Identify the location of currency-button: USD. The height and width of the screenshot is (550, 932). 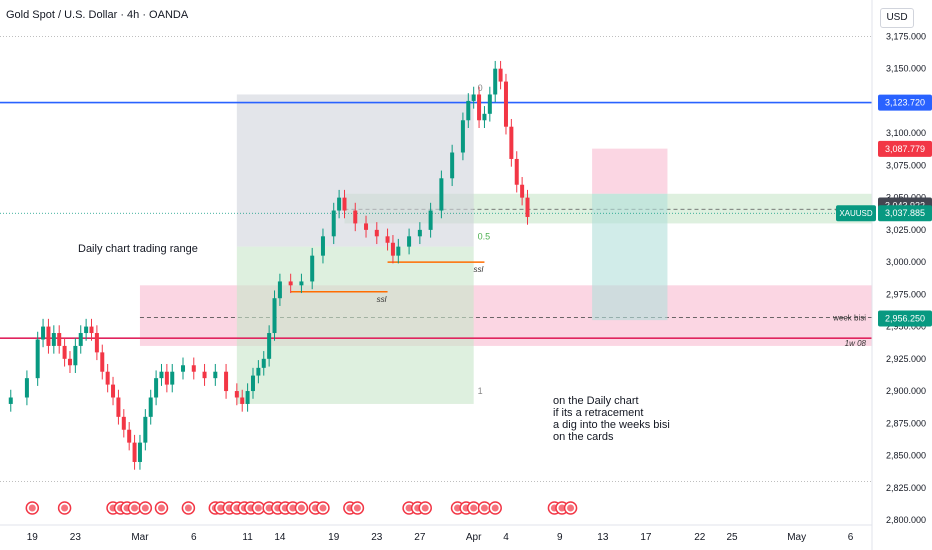
(897, 18).